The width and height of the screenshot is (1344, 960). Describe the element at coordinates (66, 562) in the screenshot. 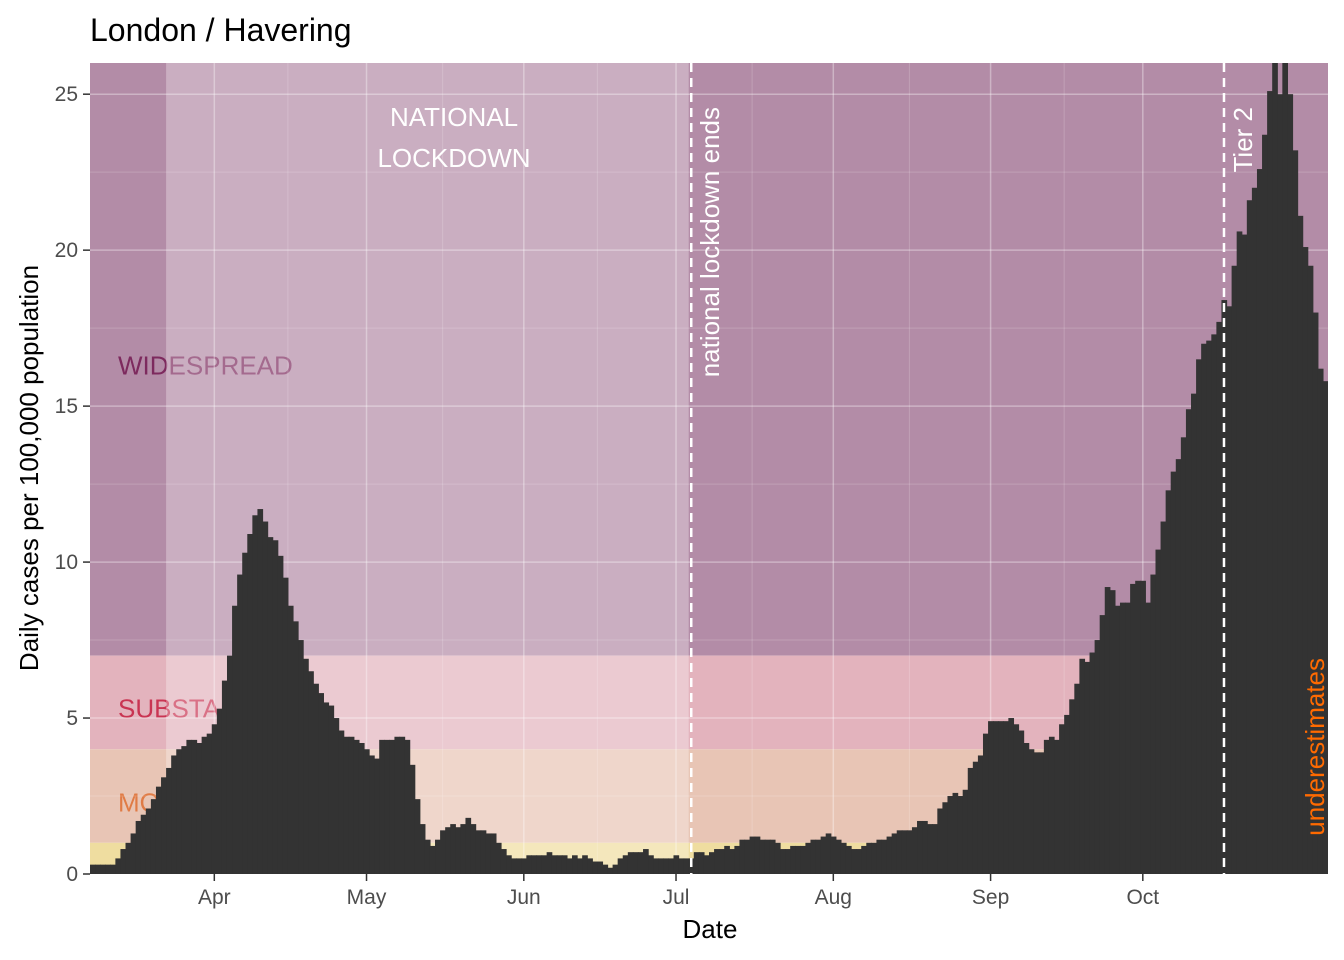

I see `y-tick-label: 10` at that location.